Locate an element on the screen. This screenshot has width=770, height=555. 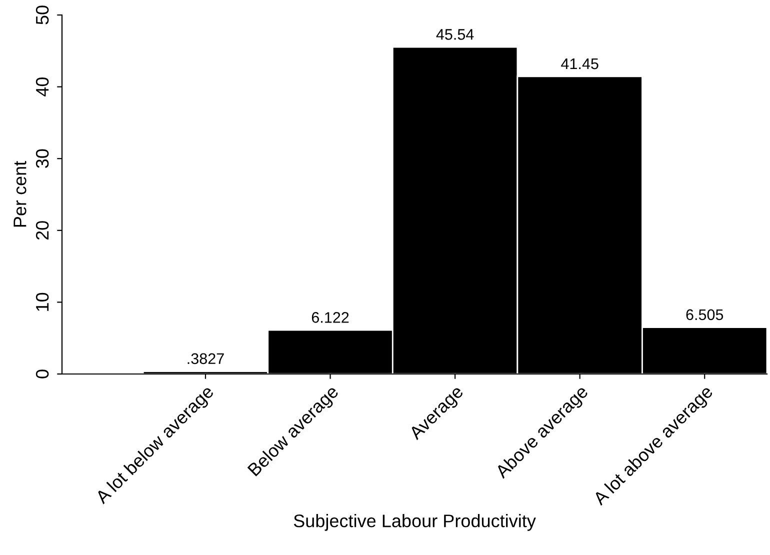
x-axis-title: Subjective Labour Productivity is located at coordinates (415, 522).